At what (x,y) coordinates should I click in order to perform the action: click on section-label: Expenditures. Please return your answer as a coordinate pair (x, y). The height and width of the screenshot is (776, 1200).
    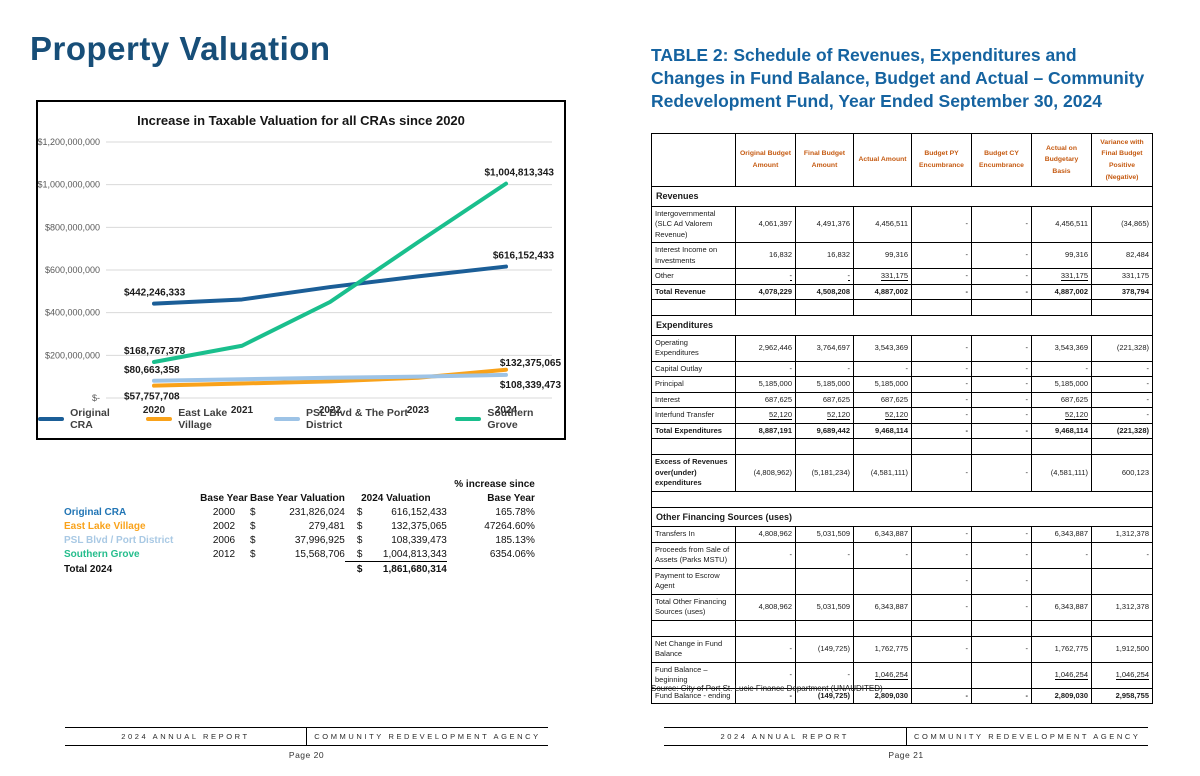
    Looking at the image, I should click on (902, 325).